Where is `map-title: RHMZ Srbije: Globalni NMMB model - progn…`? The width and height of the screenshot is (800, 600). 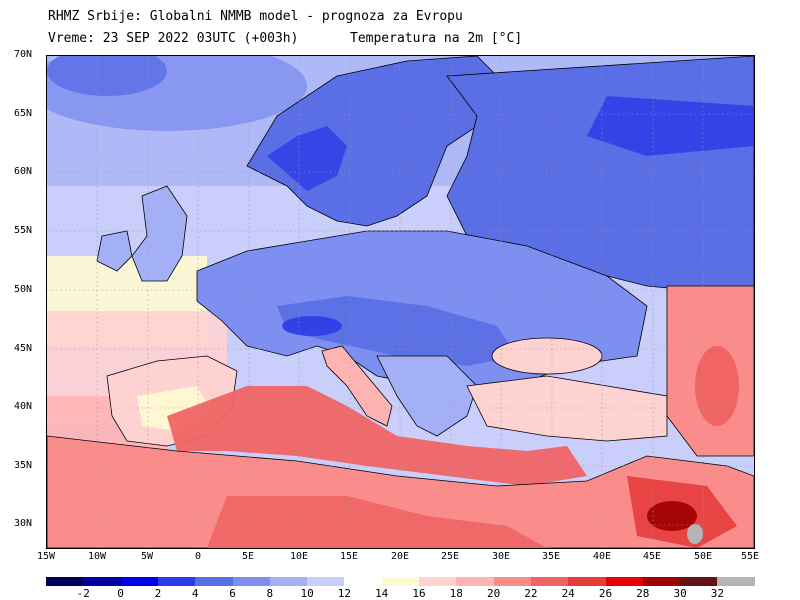 map-title: RHMZ Srbije: Globalni NMMB model - progn… is located at coordinates (255, 16).